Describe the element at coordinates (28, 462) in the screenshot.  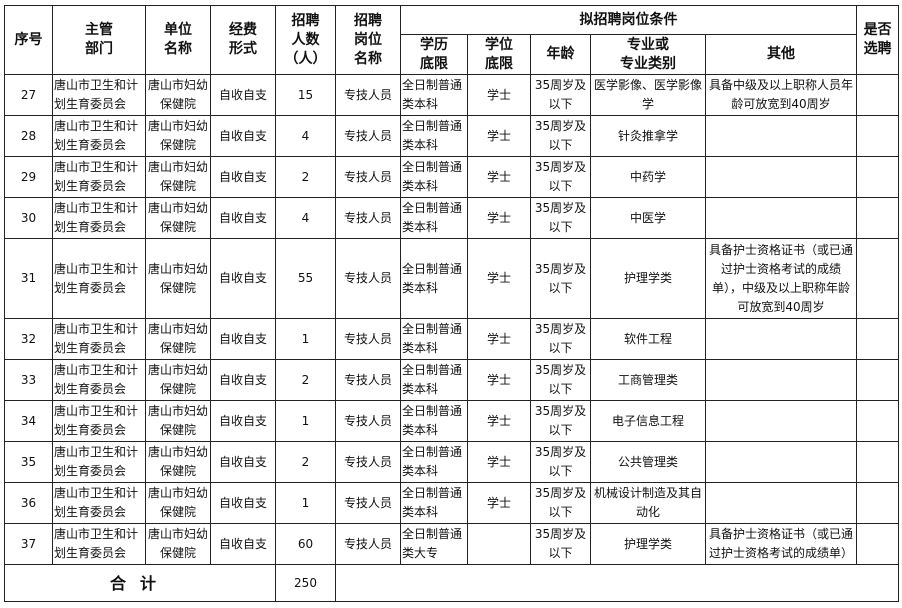
I see `cell-seq: 35` at that location.